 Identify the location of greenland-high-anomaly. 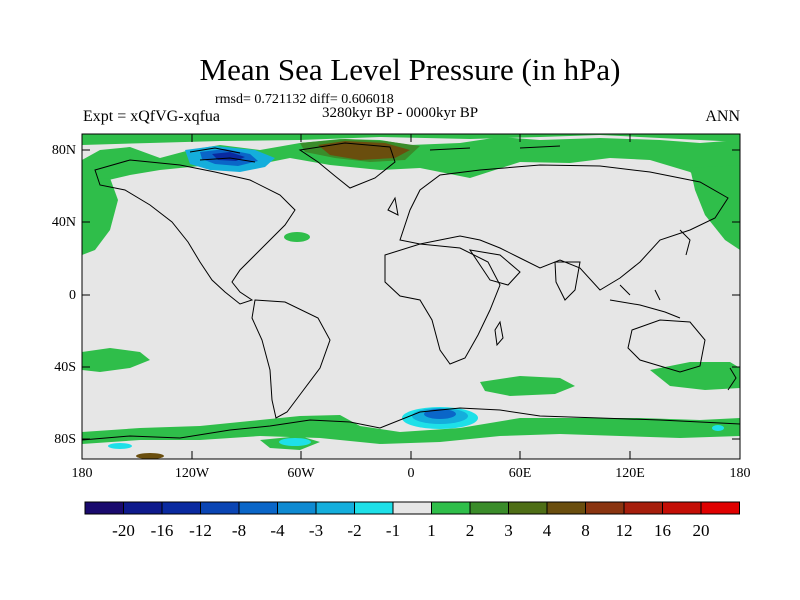
(364, 150).